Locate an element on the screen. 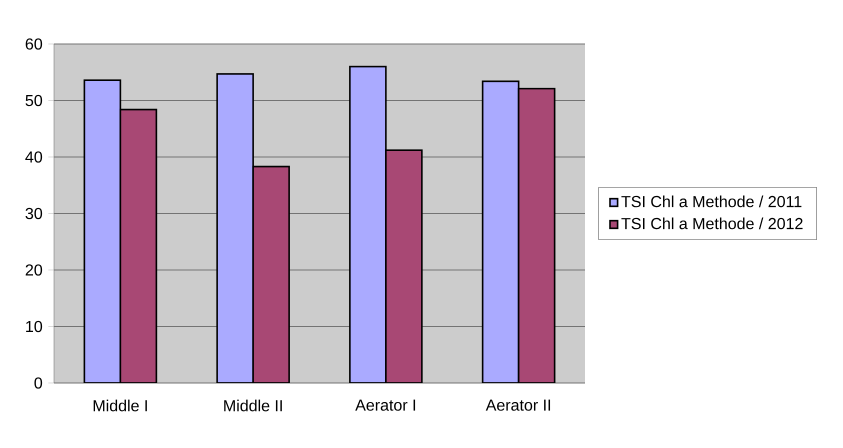 The image size is (843, 448). legend-label: TSI Chl a Methode / 2011 is located at coordinates (711, 202).